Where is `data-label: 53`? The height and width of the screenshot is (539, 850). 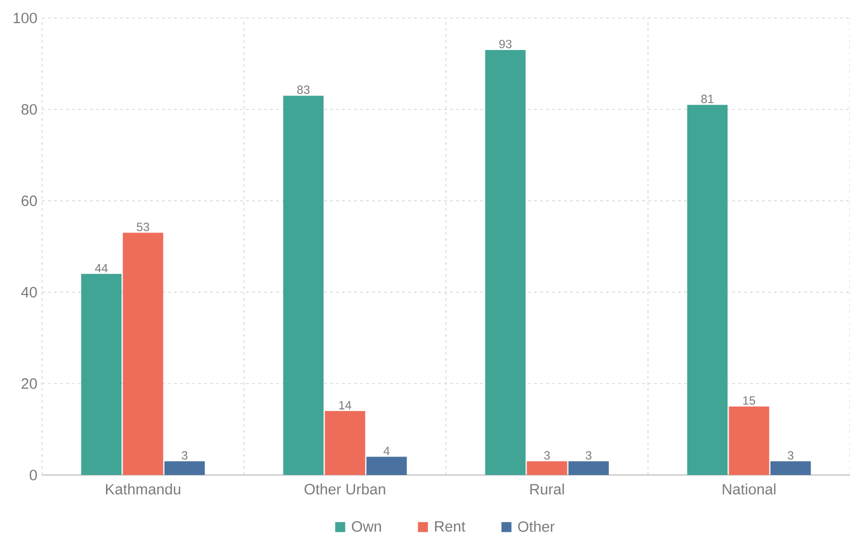 data-label: 53 is located at coordinates (143, 227).